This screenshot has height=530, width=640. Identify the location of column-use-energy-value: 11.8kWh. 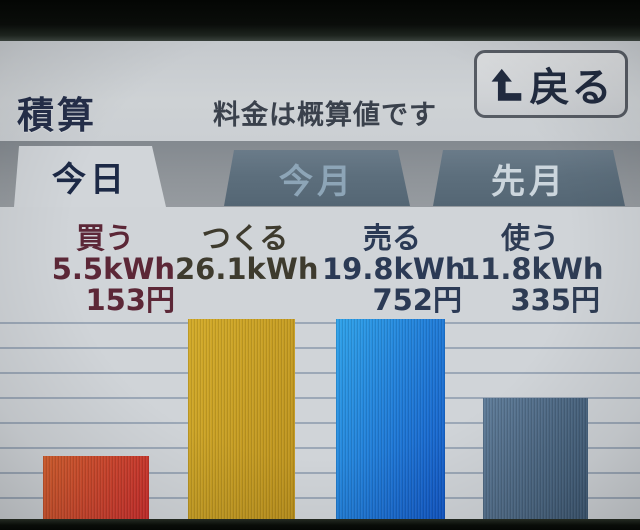
(532, 269).